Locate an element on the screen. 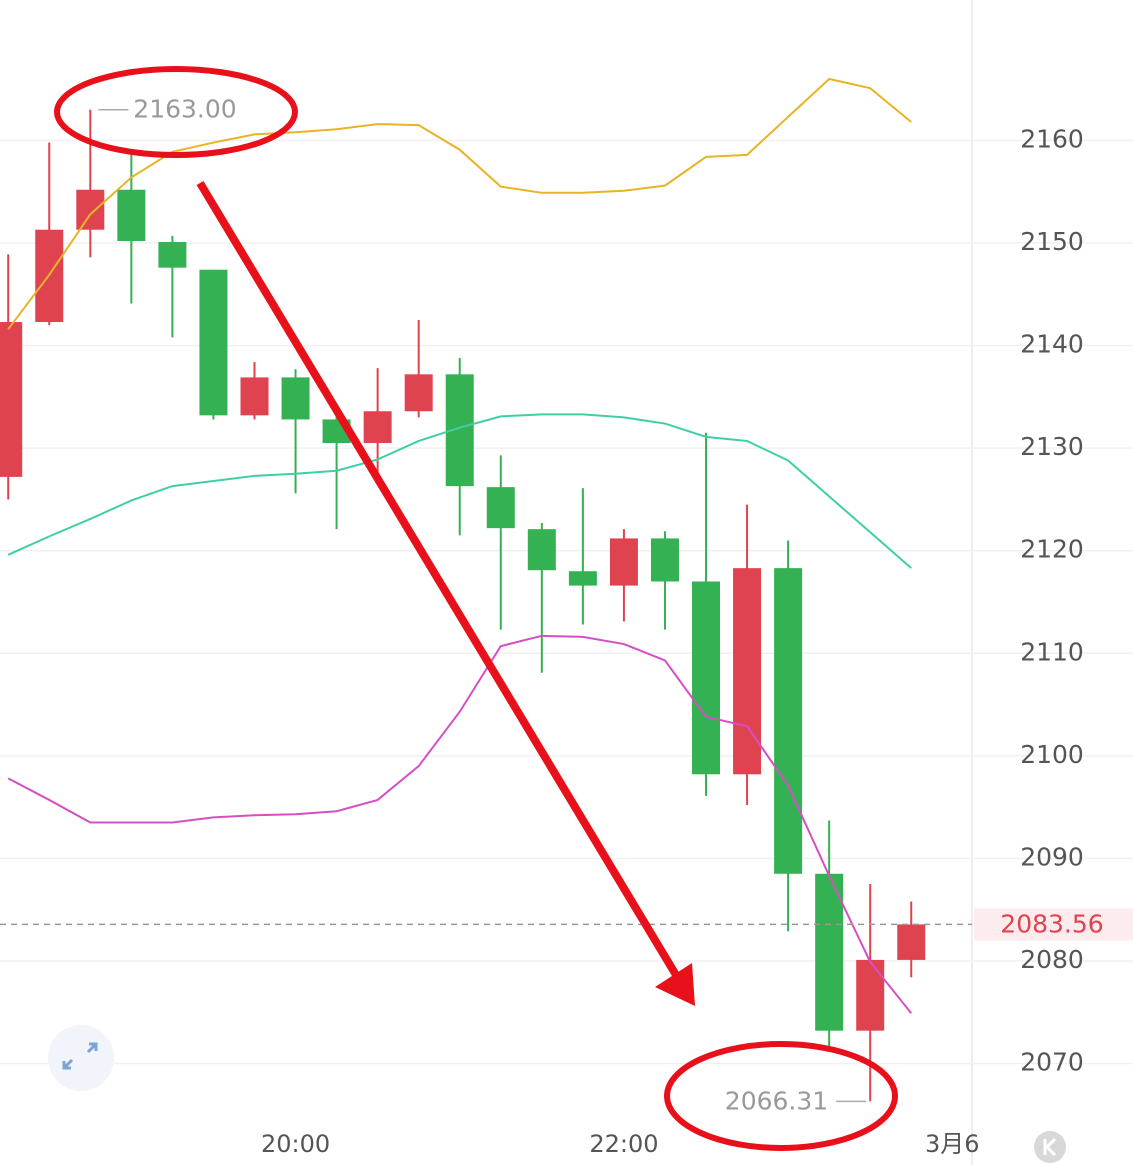 This screenshot has width=1133, height=1165. last-price-label: 2083.56 is located at coordinates (1051, 923).